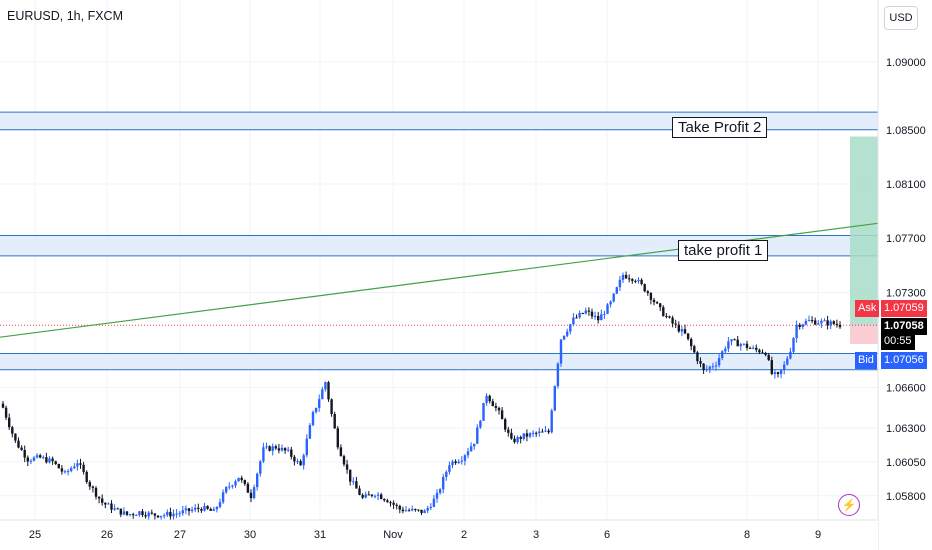 The width and height of the screenshot is (932, 550). I want to click on countdown-tag: 00:55, so click(898, 341).